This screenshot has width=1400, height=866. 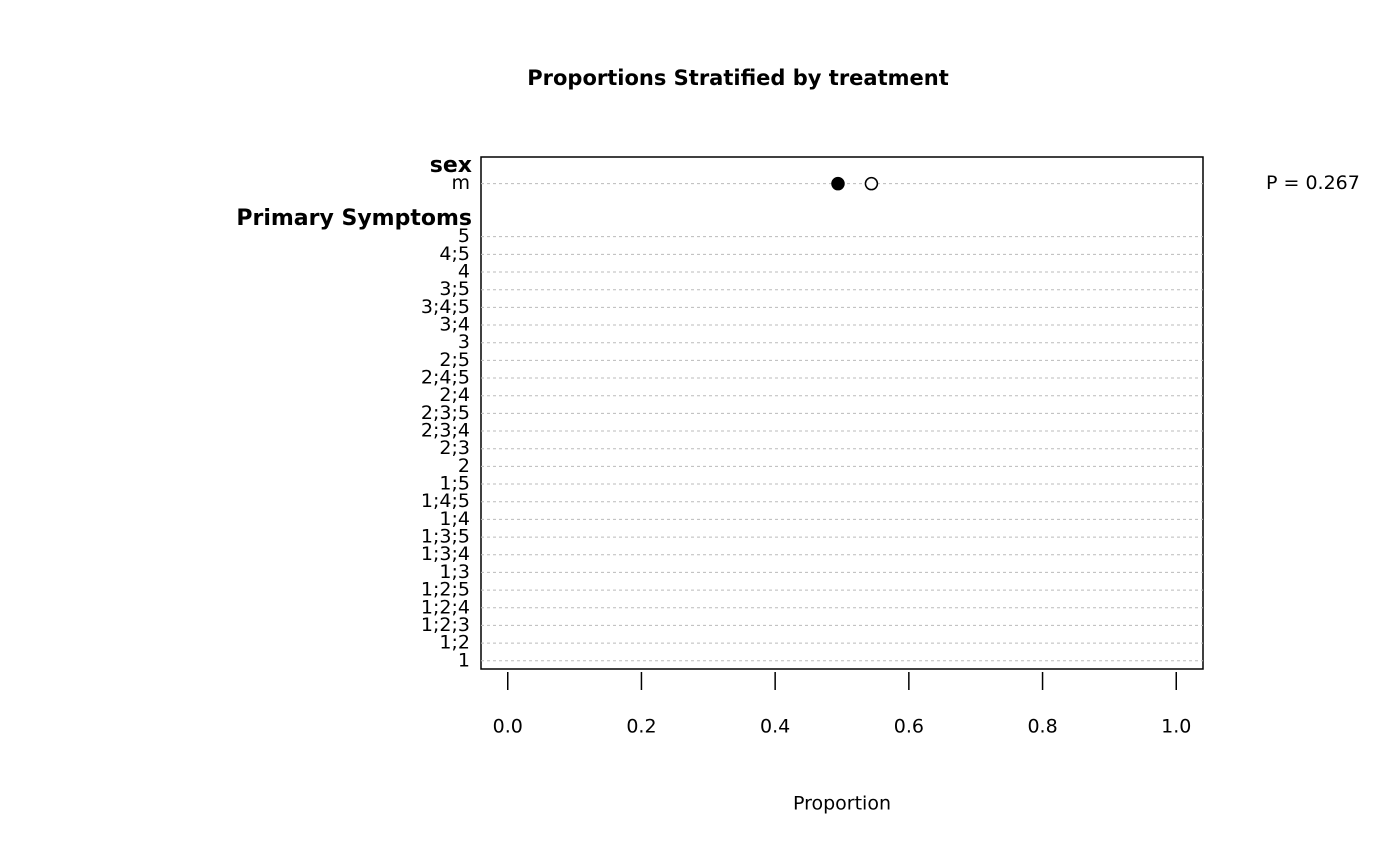 What do you see at coordinates (445, 607) in the screenshot?
I see `category-label: 1;2;4` at bounding box center [445, 607].